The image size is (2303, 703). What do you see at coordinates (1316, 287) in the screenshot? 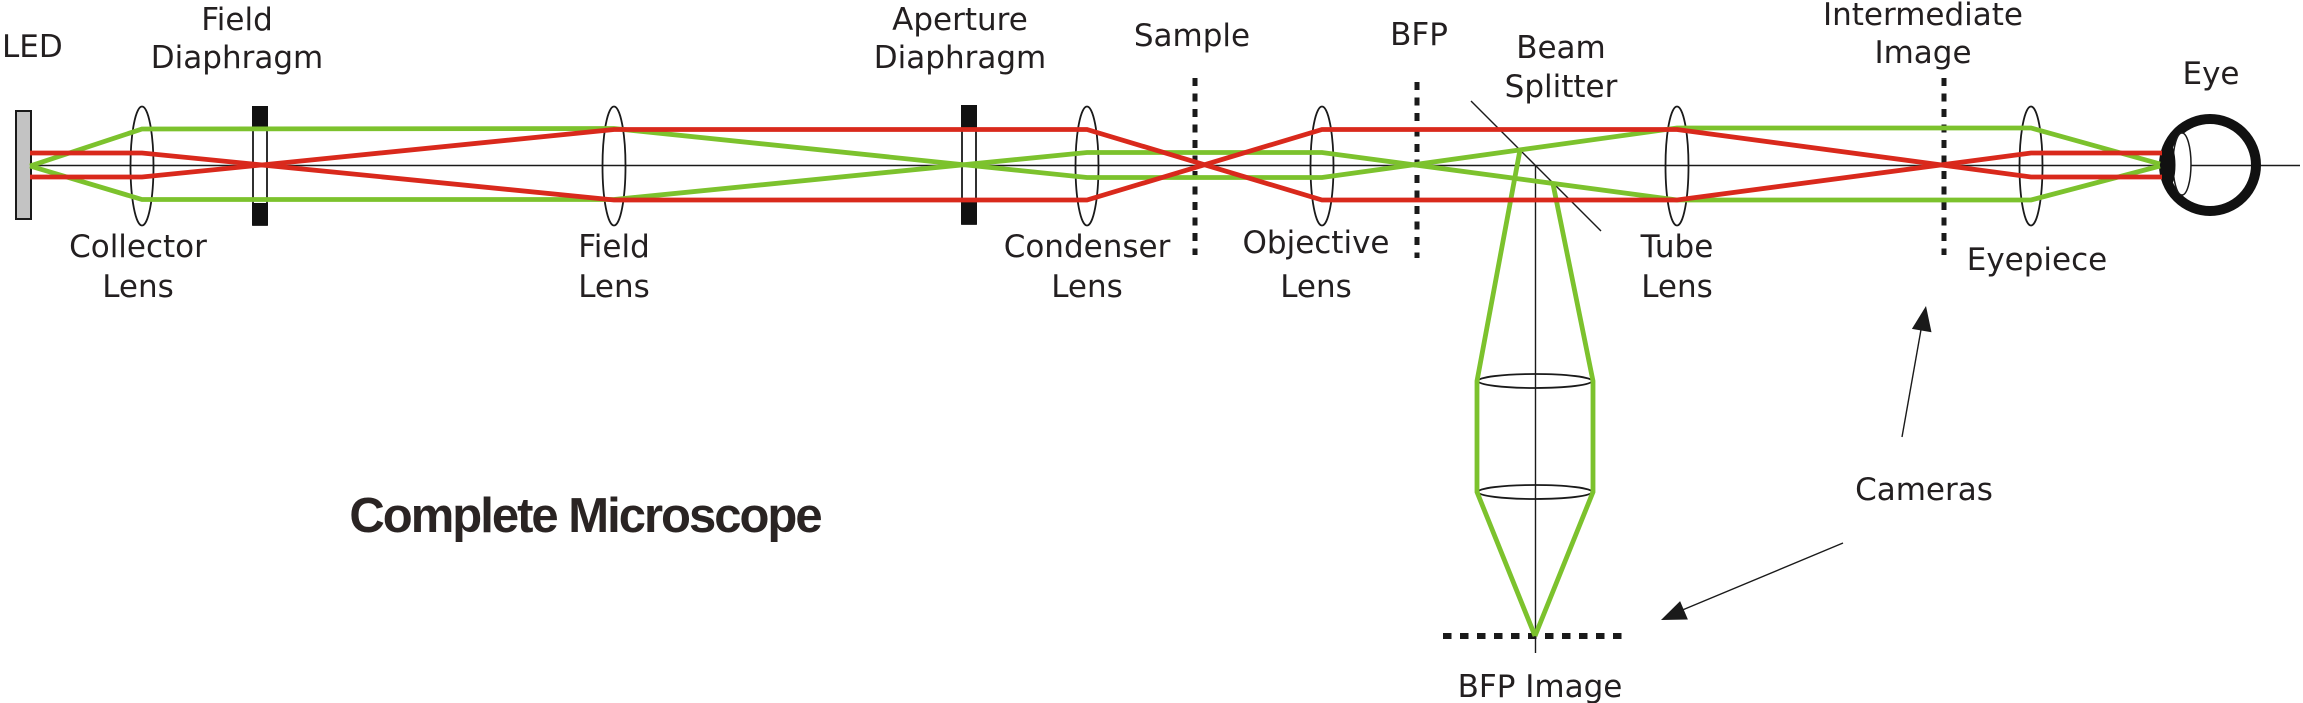
I see `objective-lens-label-line2: Lens` at bounding box center [1316, 287].